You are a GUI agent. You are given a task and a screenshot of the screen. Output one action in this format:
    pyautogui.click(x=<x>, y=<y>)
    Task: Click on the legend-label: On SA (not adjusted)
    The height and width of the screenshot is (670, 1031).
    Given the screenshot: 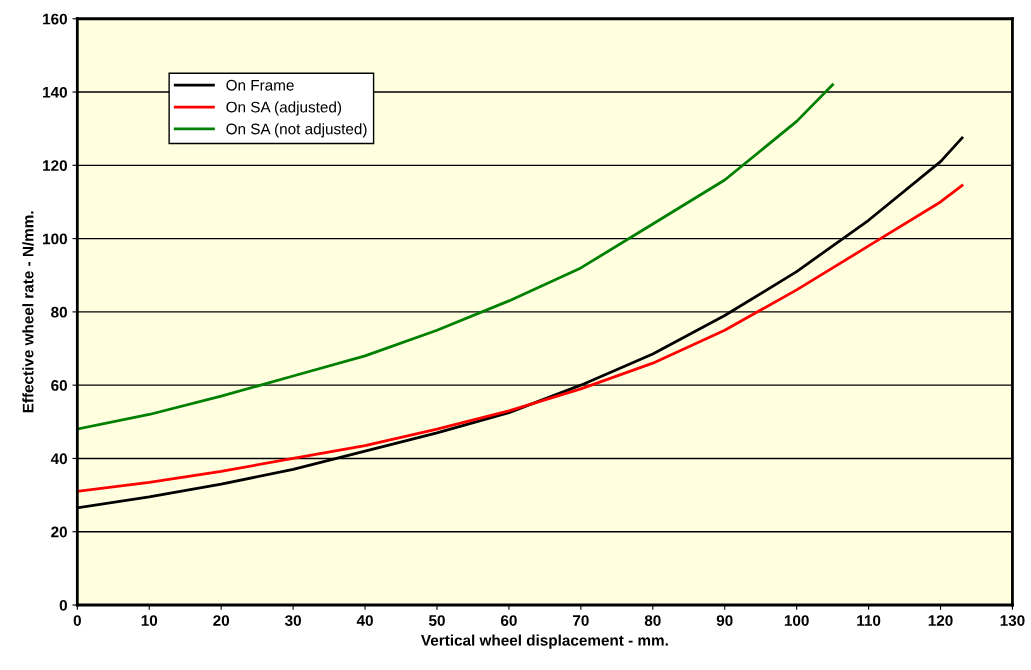 What is the action you would take?
    pyautogui.click(x=296, y=130)
    